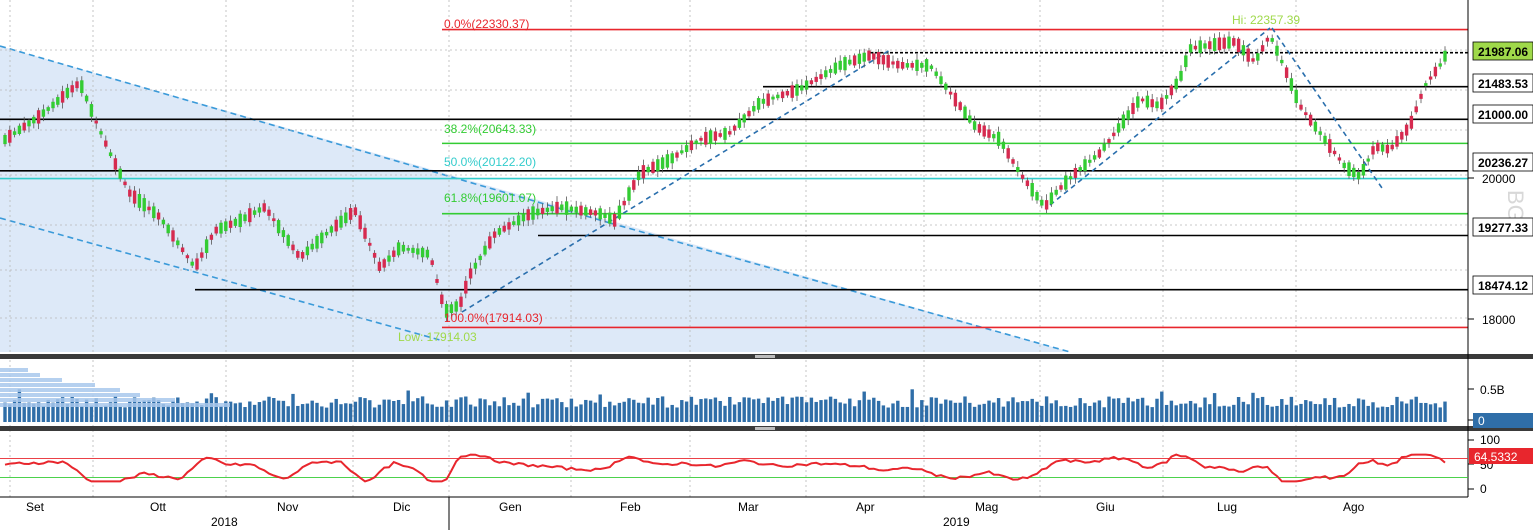  What do you see at coordinates (1502, 285) in the screenshot?
I see `price-label-18474: 18474.12` at bounding box center [1502, 285].